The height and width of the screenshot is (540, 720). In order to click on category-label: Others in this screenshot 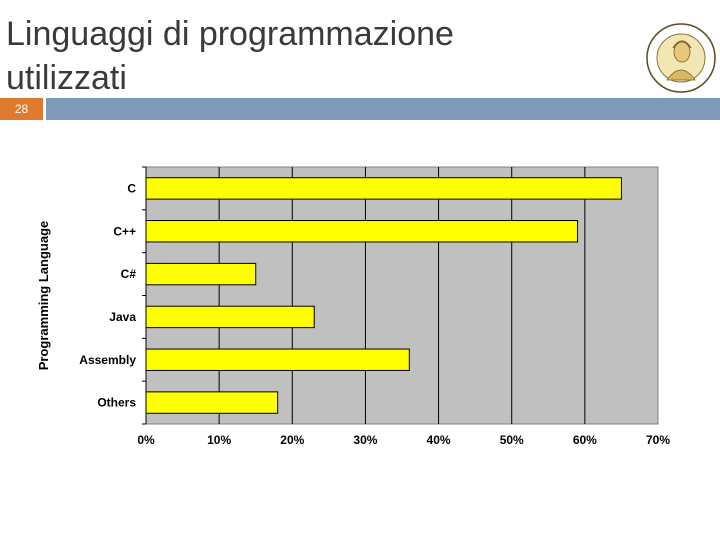, I will do `click(116, 403)`.